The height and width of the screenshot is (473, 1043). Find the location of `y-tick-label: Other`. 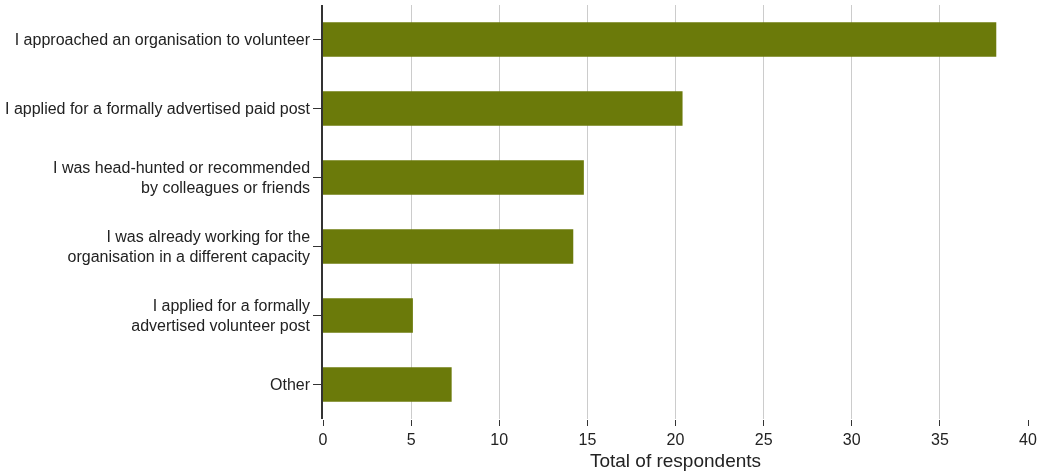

y-tick-label: Other is located at coordinates (290, 385).